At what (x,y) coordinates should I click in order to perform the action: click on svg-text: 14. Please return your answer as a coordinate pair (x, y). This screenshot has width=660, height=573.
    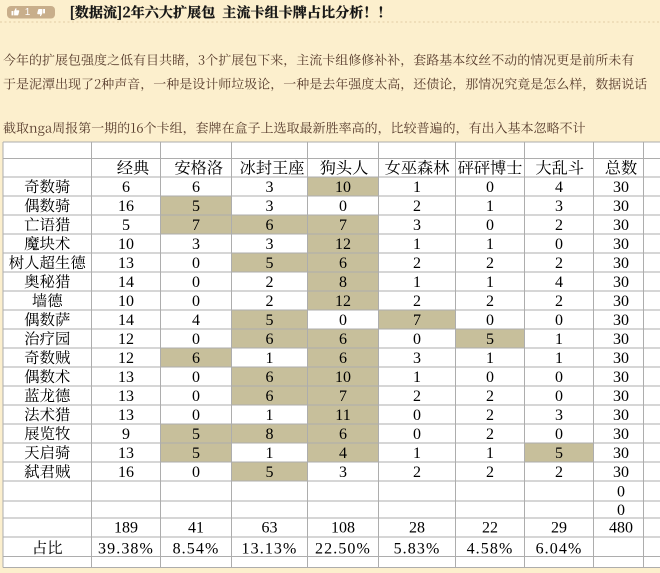
    Looking at the image, I should click on (126, 282).